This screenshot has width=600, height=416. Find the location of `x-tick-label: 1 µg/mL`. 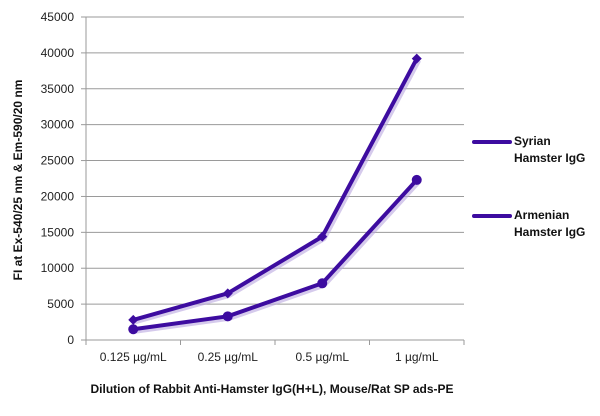

x-tick-label: 1 µg/mL is located at coordinates (417, 357).